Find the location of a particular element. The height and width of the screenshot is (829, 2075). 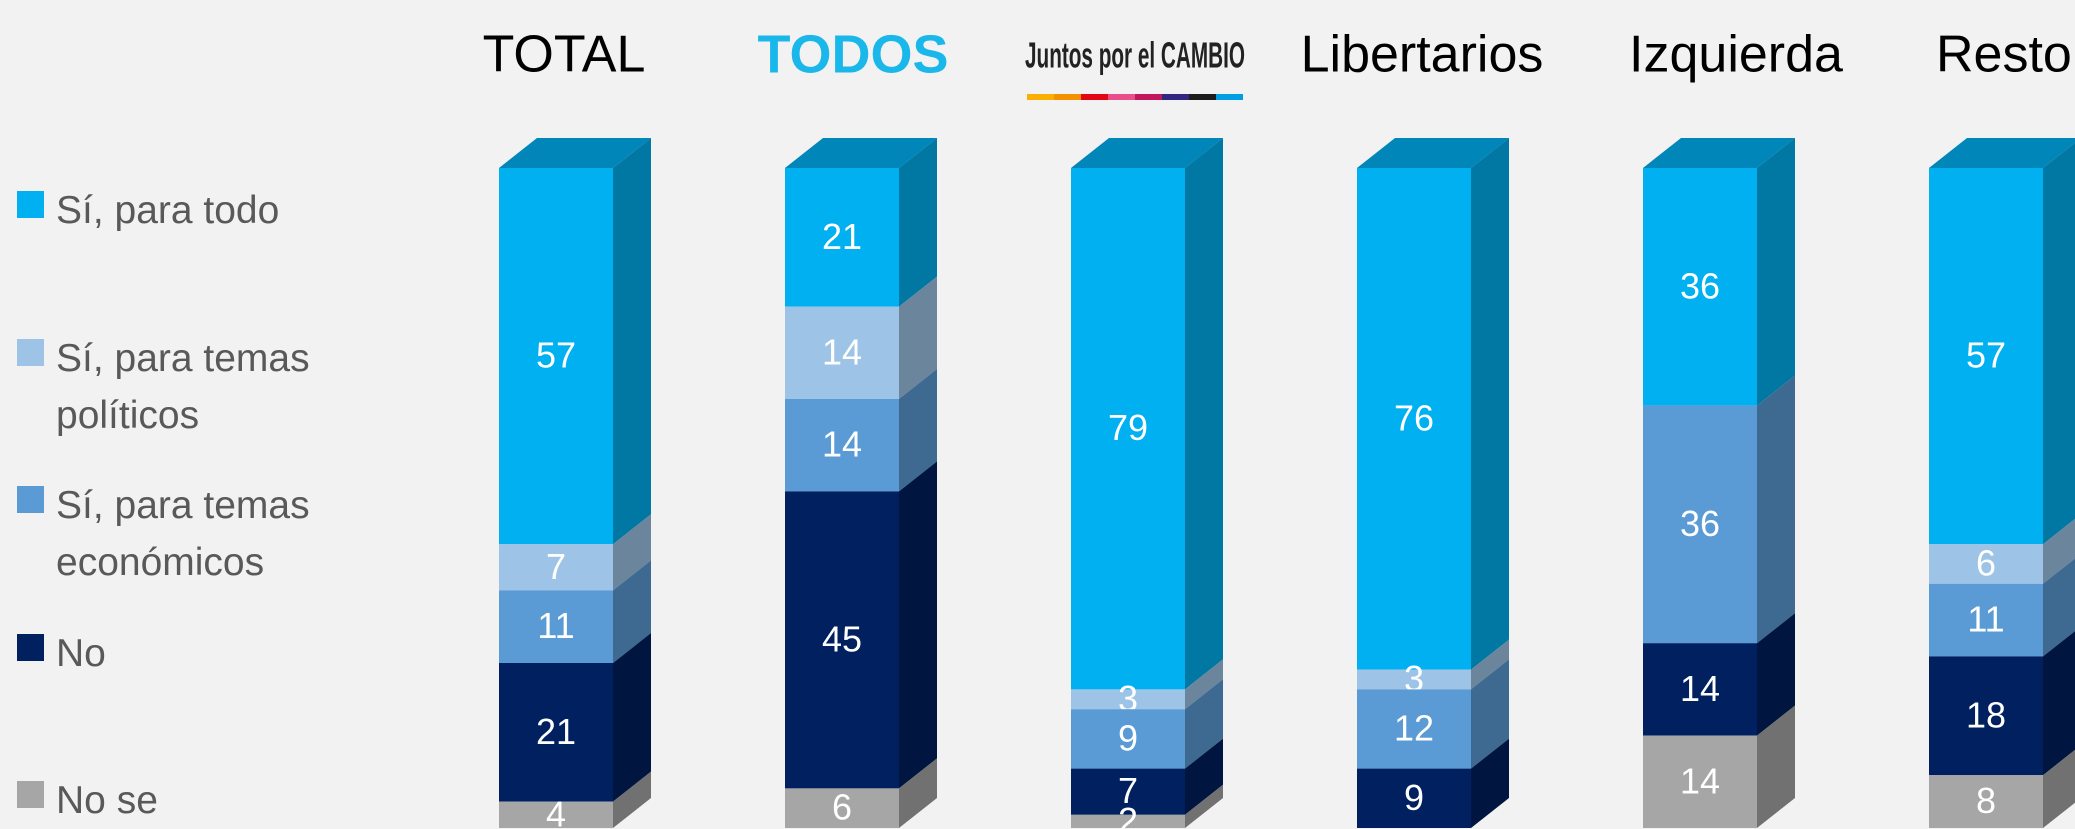

legend-label: No is located at coordinates (81, 653).